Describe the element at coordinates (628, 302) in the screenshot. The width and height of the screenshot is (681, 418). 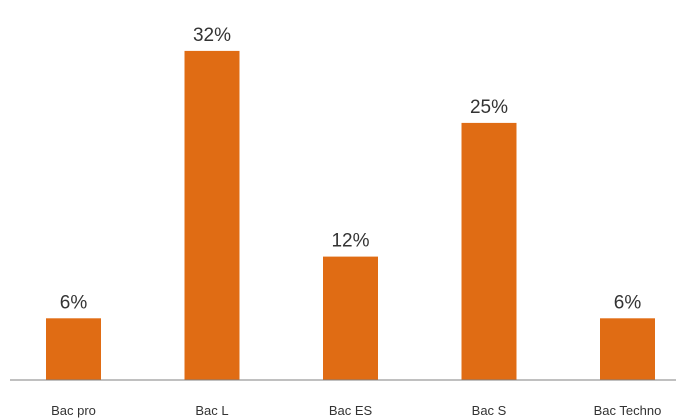
I see `data-label-bac-techno: 6%` at that location.